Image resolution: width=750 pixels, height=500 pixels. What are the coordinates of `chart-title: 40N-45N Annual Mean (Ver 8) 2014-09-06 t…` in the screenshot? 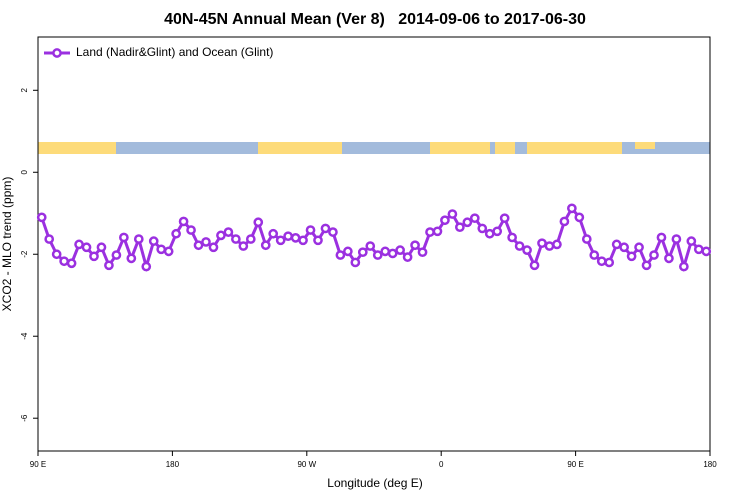 It's located at (375, 19).